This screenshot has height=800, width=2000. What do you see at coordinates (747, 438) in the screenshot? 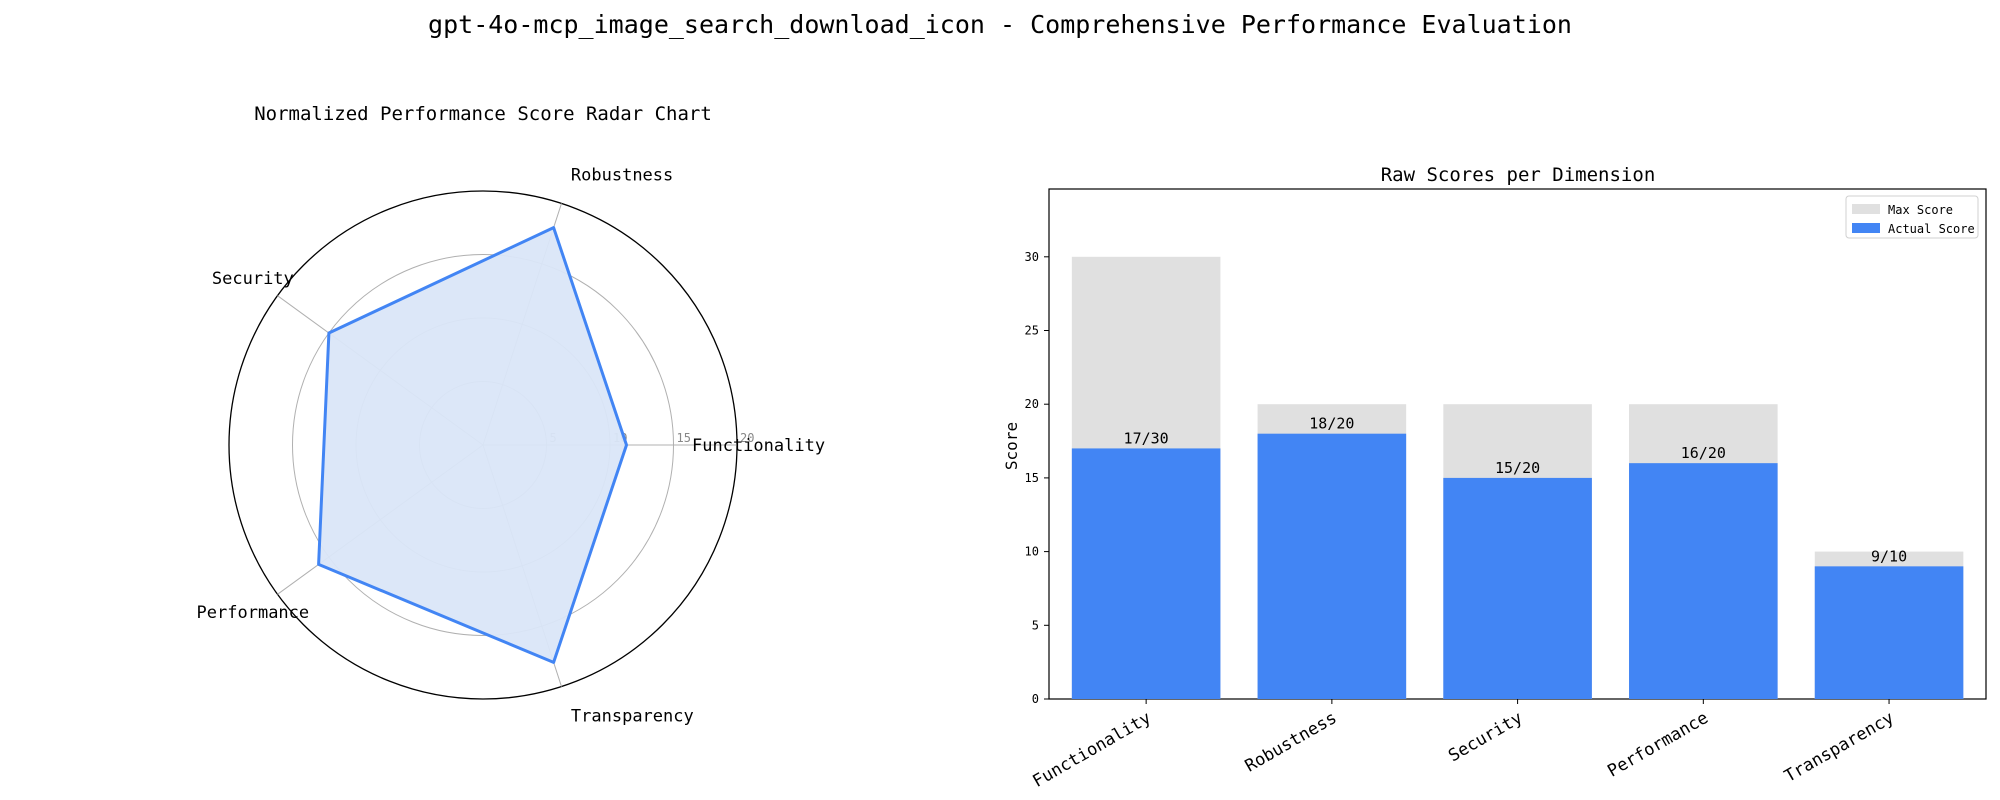
I see `radar-r-tick-label: 20` at bounding box center [747, 438].